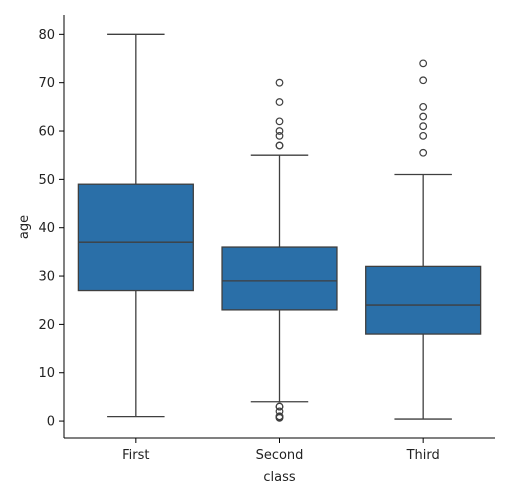 This screenshot has height=500, width=511. What do you see at coordinates (46, 228) in the screenshot?
I see `y-tick-label: 40` at bounding box center [46, 228].